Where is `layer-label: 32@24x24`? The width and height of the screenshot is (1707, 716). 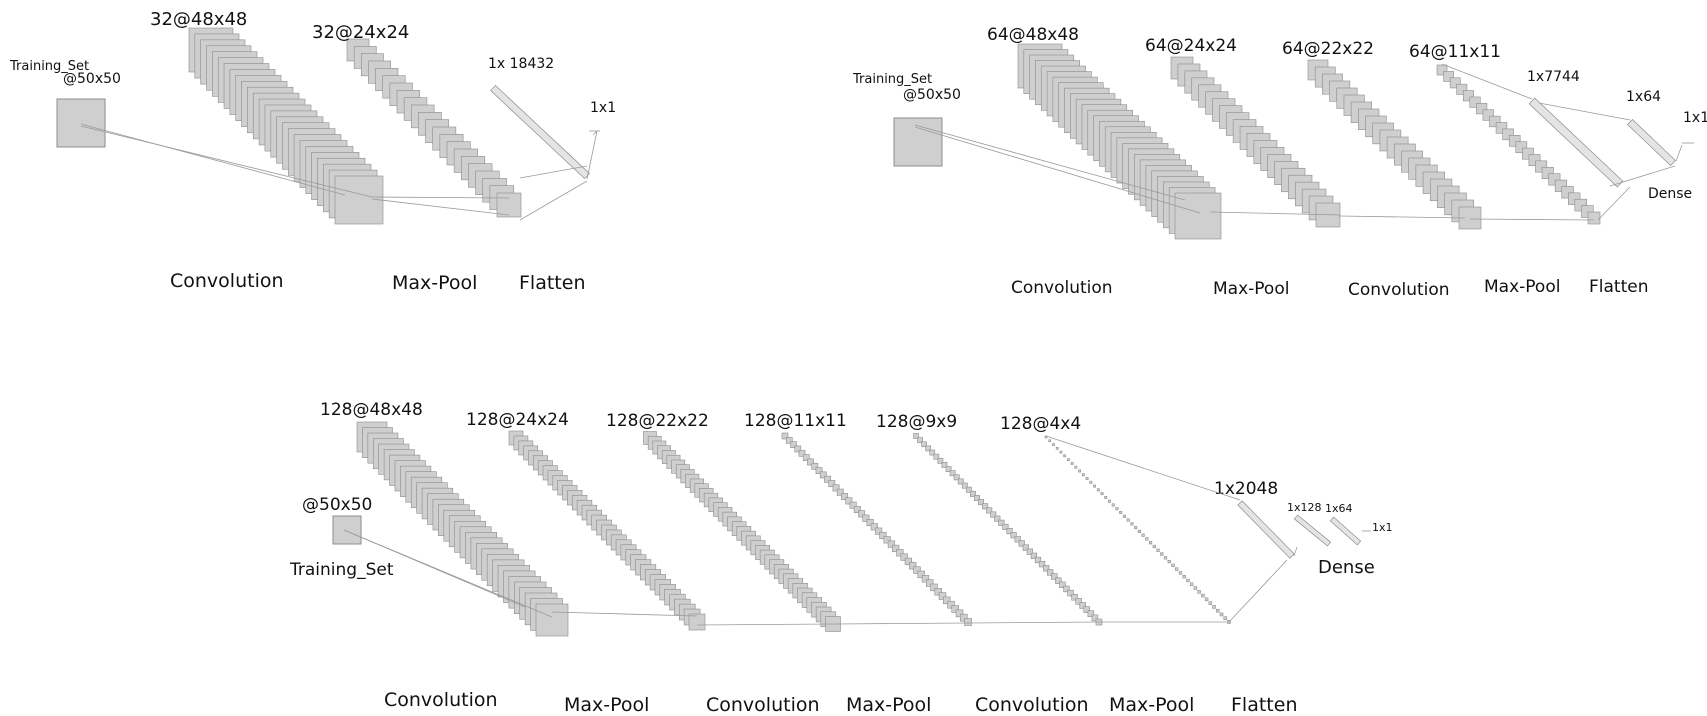
layer-label: 32@24x24 is located at coordinates (360, 32).